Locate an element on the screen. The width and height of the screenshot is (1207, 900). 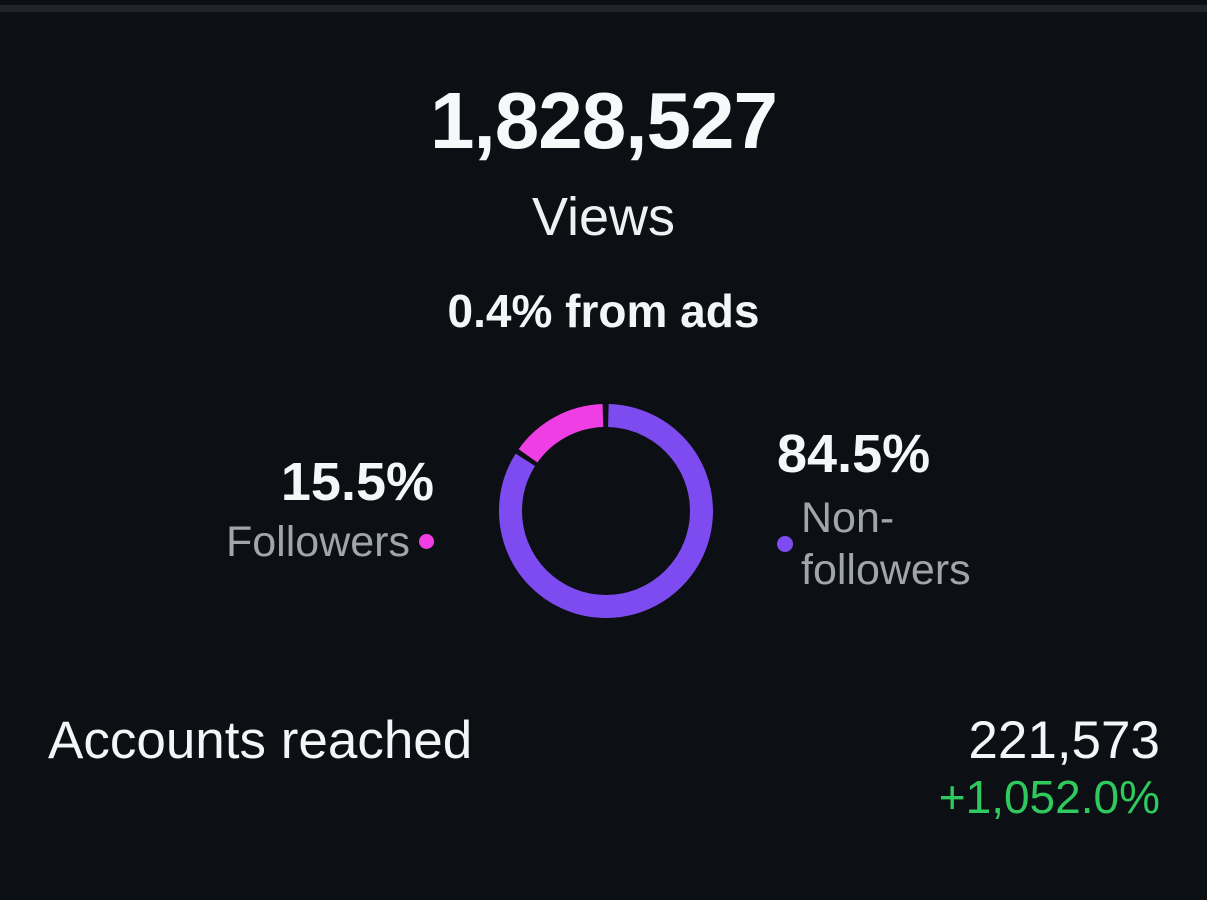
followers-donut-chart is located at coordinates (606, 511).